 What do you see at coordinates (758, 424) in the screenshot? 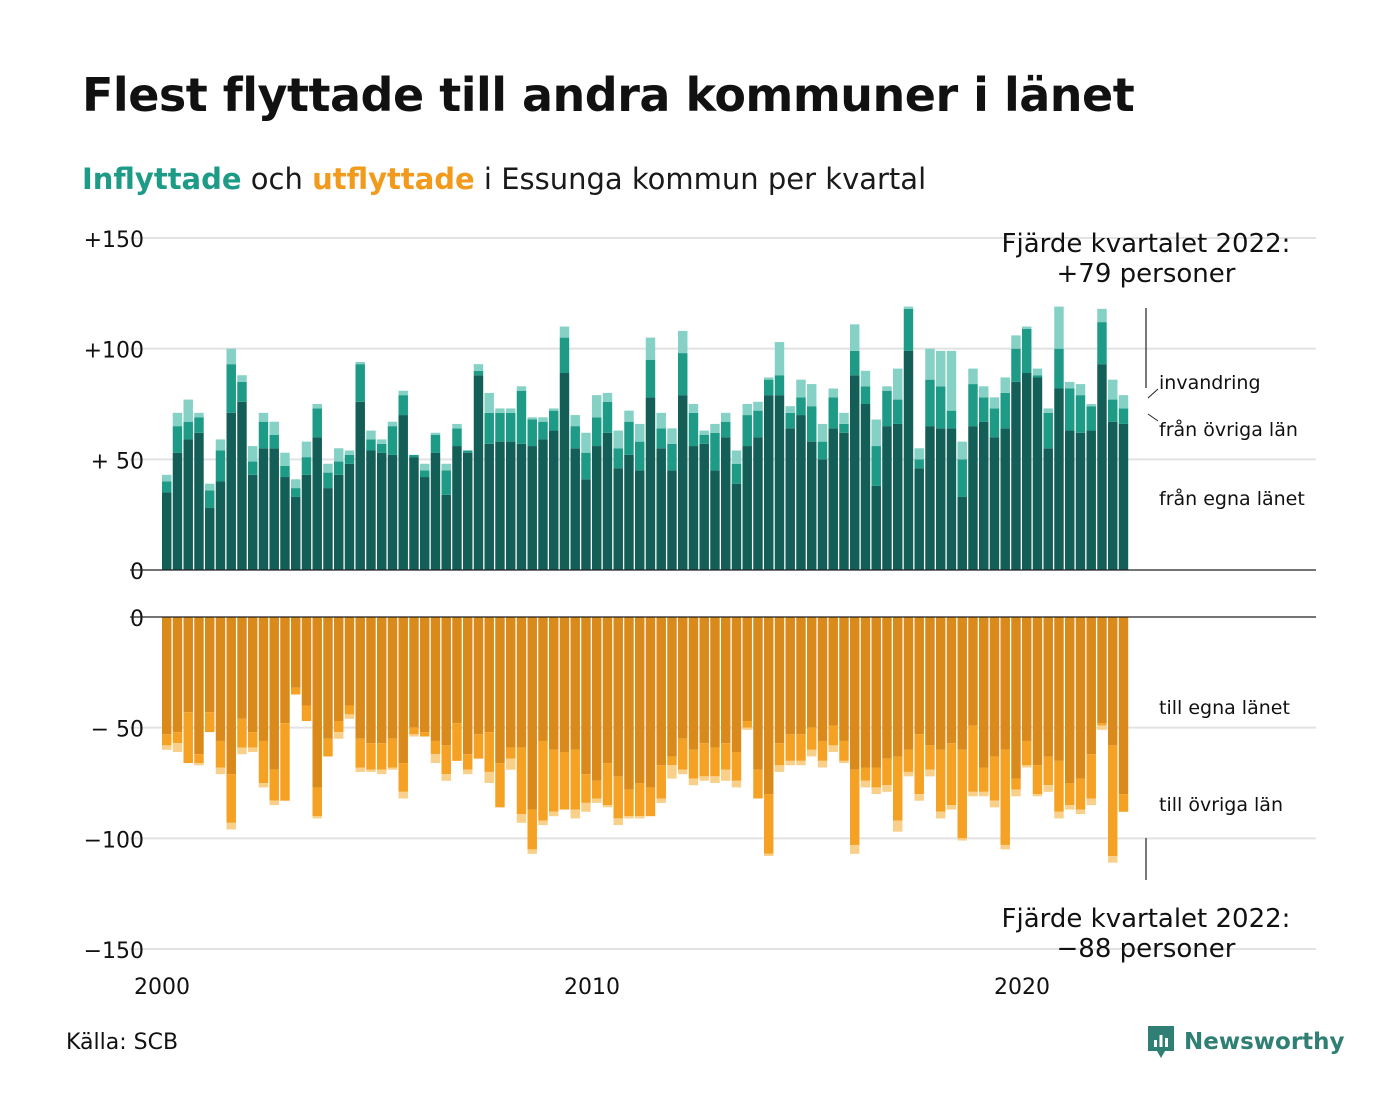
I see `bar-in-1-q55` at bounding box center [758, 424].